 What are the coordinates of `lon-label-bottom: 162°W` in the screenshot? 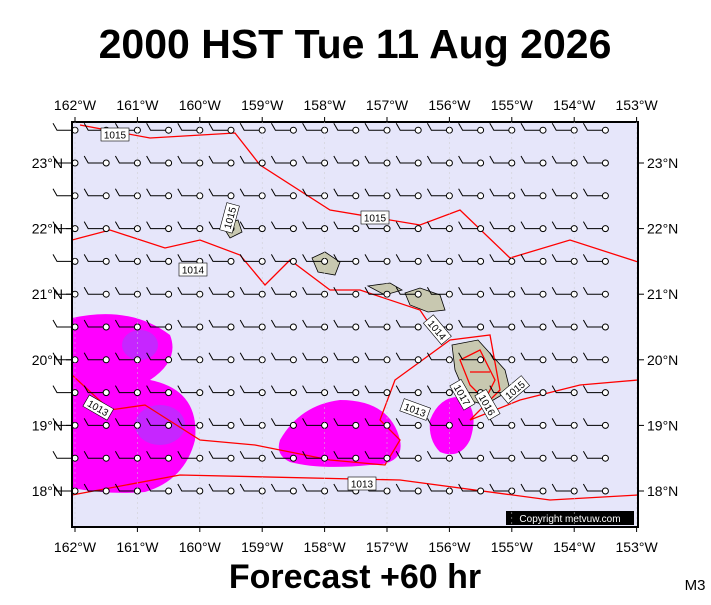 It's located at (75, 547).